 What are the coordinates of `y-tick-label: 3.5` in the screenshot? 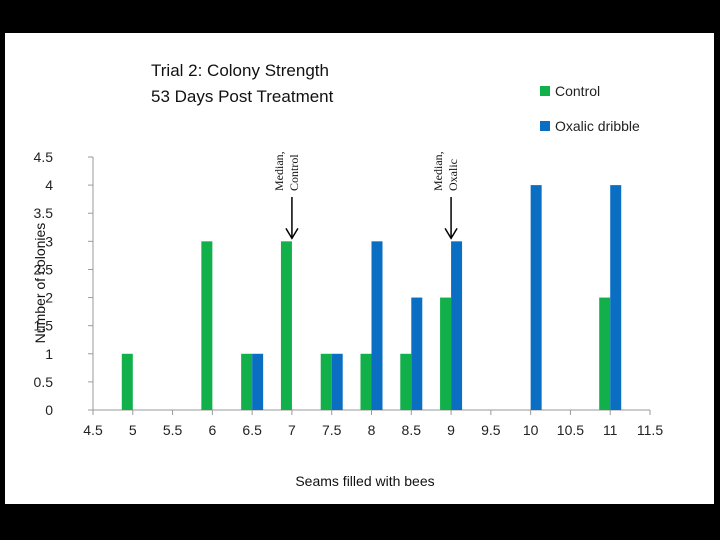 It's located at (44, 213).